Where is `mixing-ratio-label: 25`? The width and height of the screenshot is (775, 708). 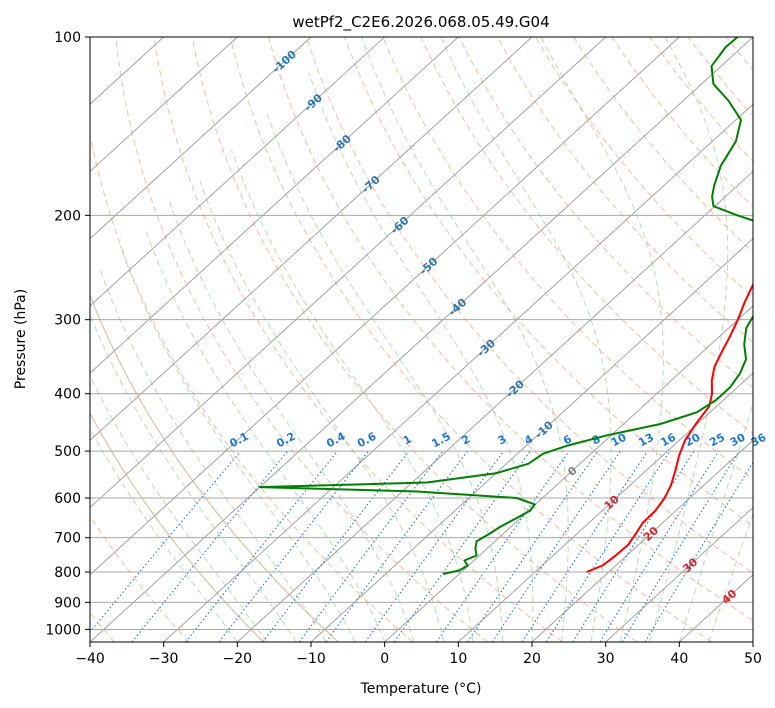 mixing-ratio-label: 25 is located at coordinates (717, 440).